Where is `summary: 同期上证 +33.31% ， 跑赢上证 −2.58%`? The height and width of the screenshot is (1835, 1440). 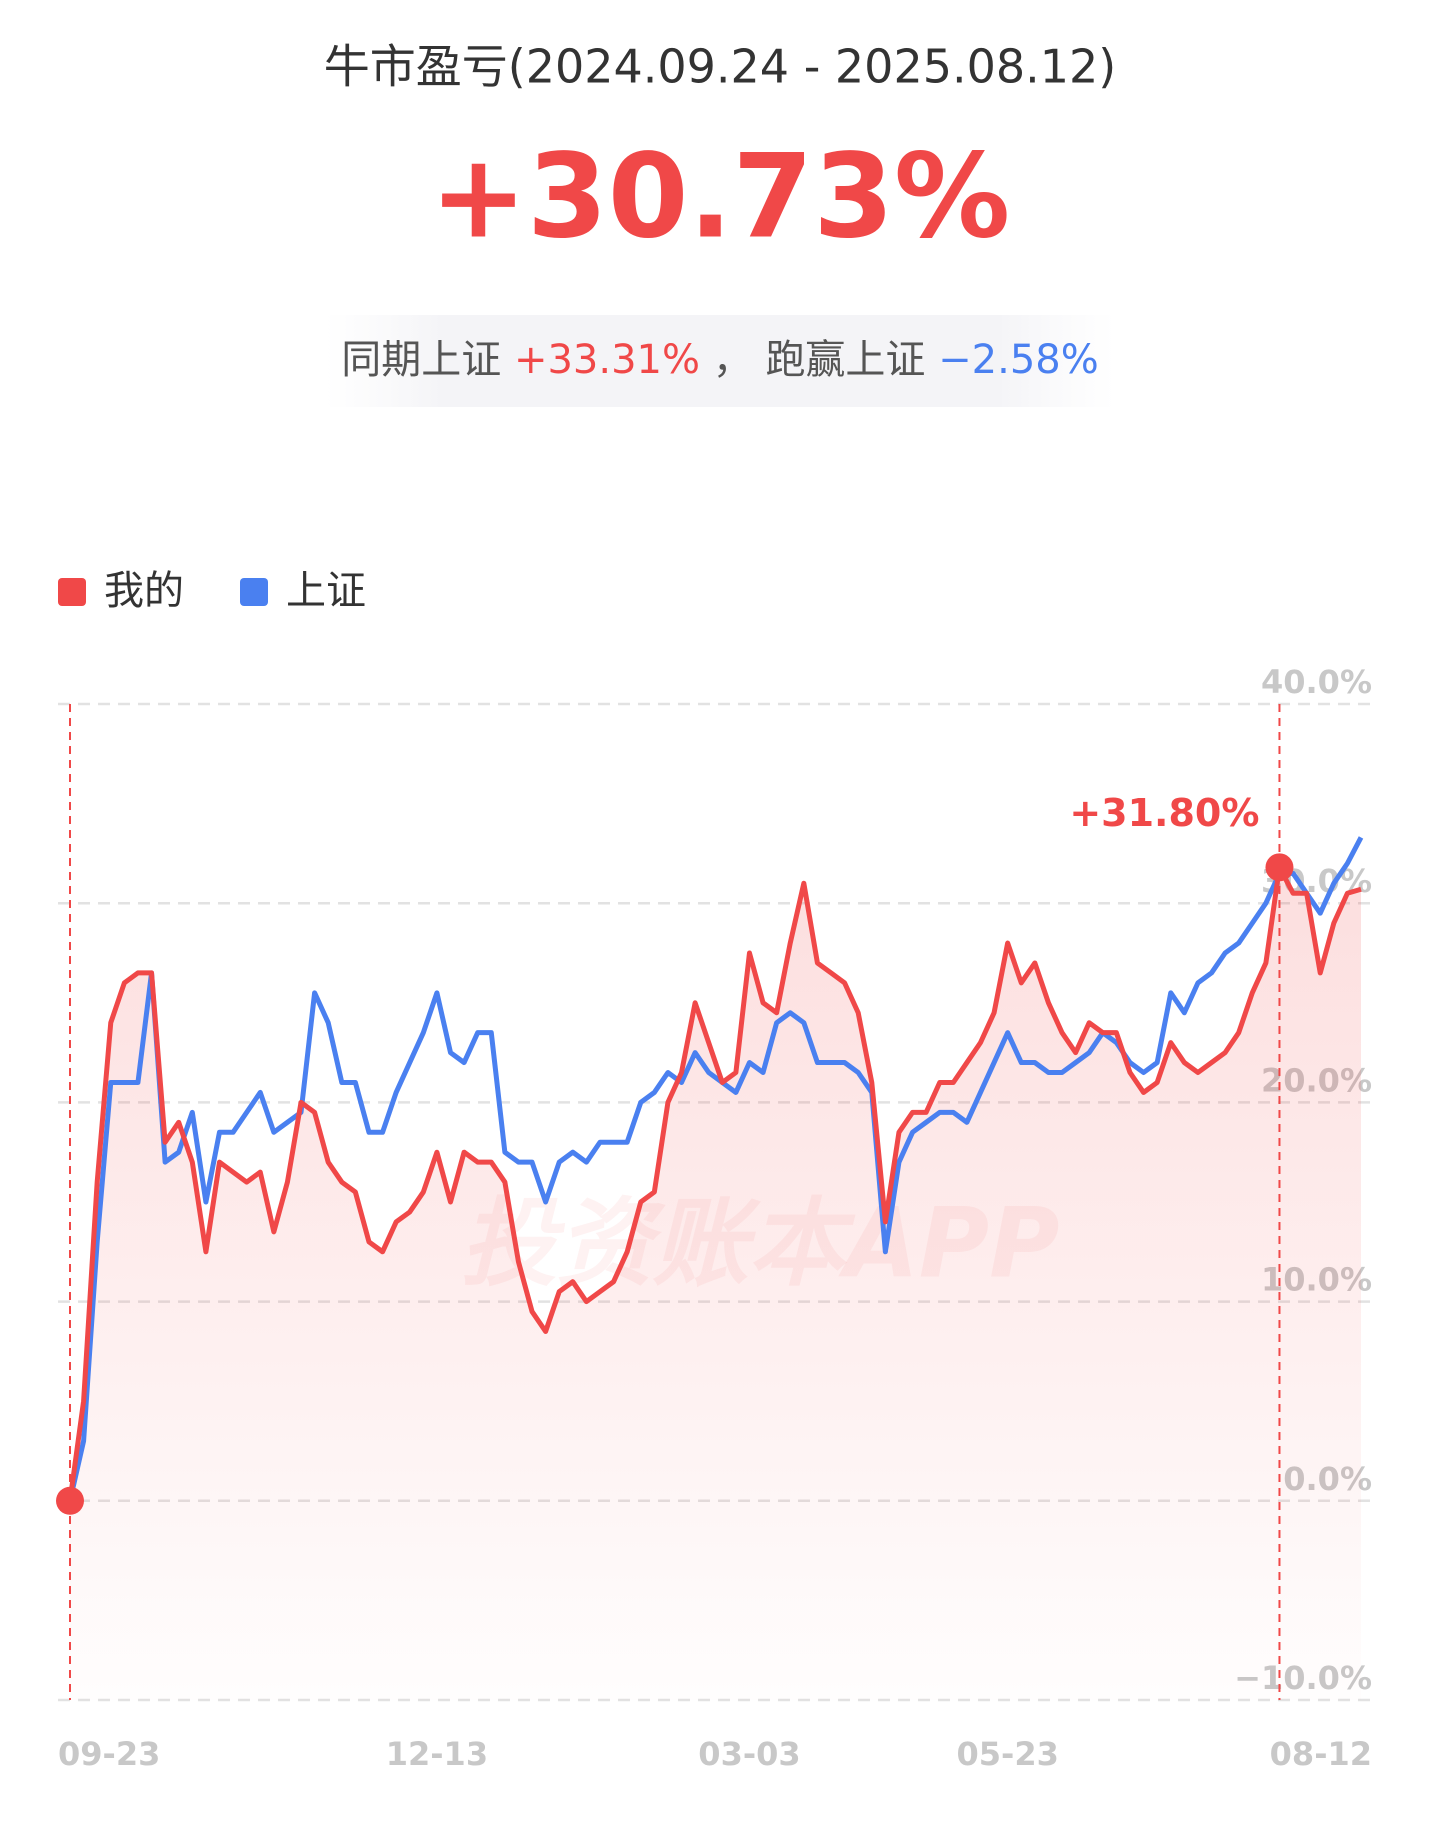 summary: 同期上证 +33.31% ， 跑赢上证 −2.58% is located at coordinates (720, 360).